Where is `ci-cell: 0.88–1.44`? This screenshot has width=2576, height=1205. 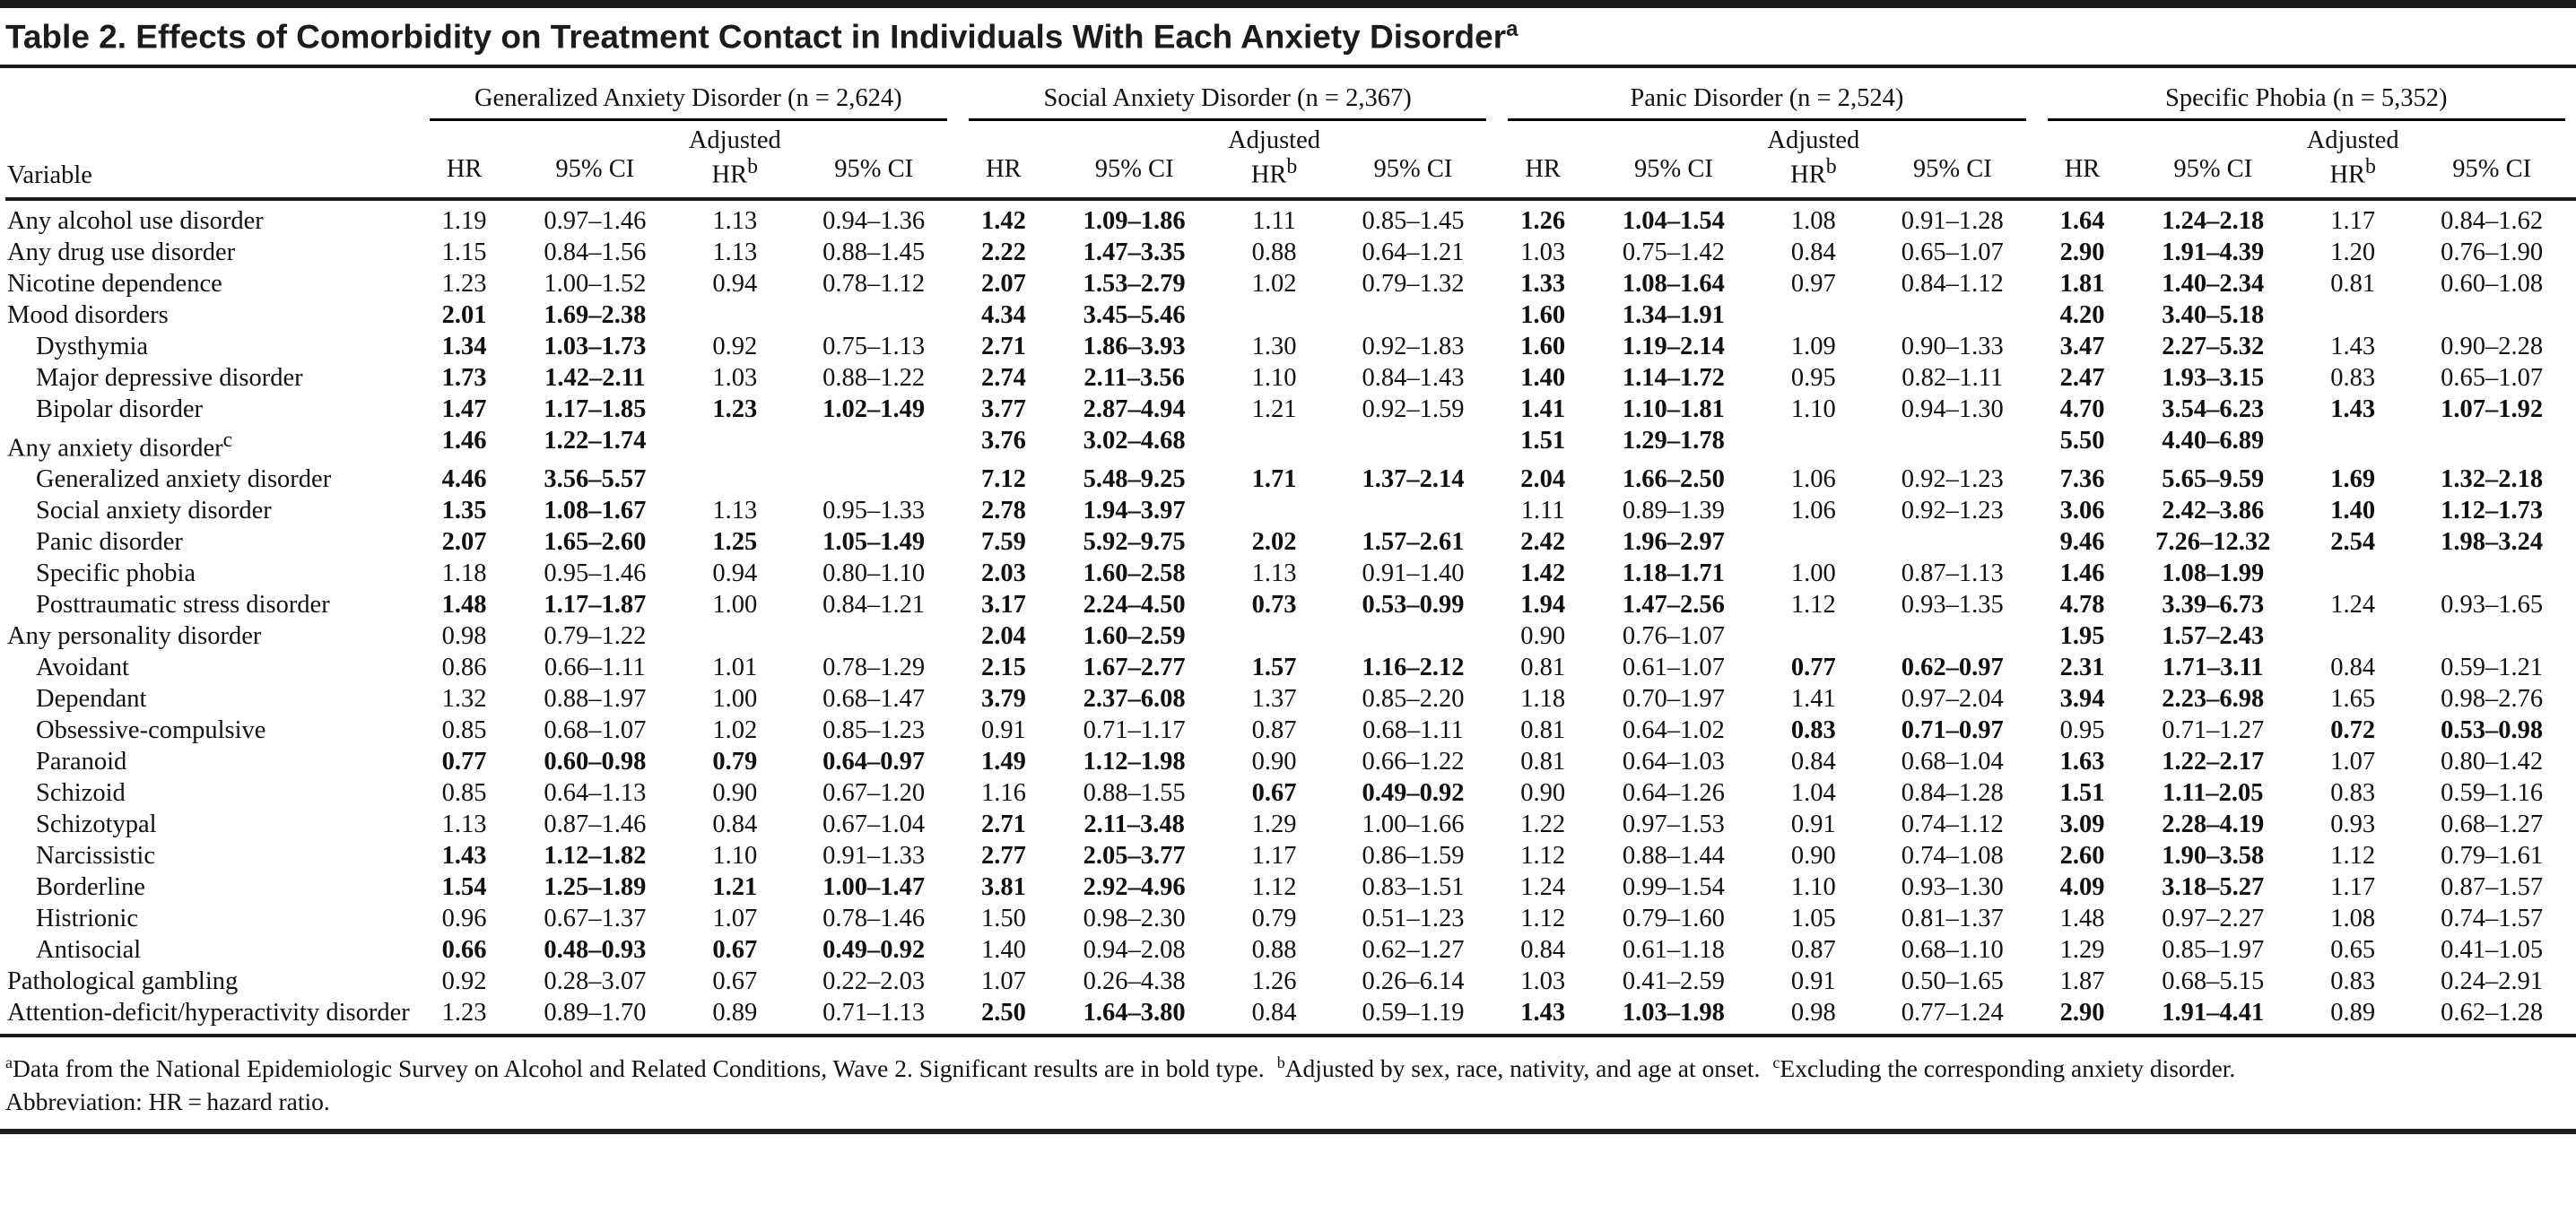 ci-cell: 0.88–1.44 is located at coordinates (1673, 856).